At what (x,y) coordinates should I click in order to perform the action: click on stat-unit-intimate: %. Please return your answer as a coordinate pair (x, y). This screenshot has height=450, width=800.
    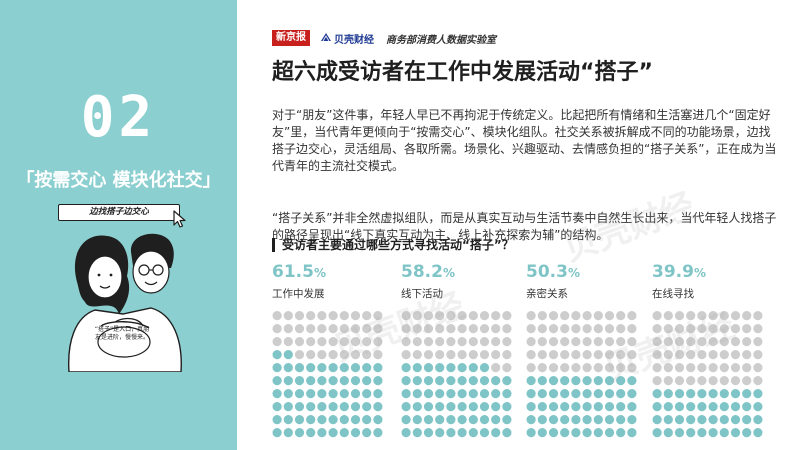
    Looking at the image, I should click on (573, 273).